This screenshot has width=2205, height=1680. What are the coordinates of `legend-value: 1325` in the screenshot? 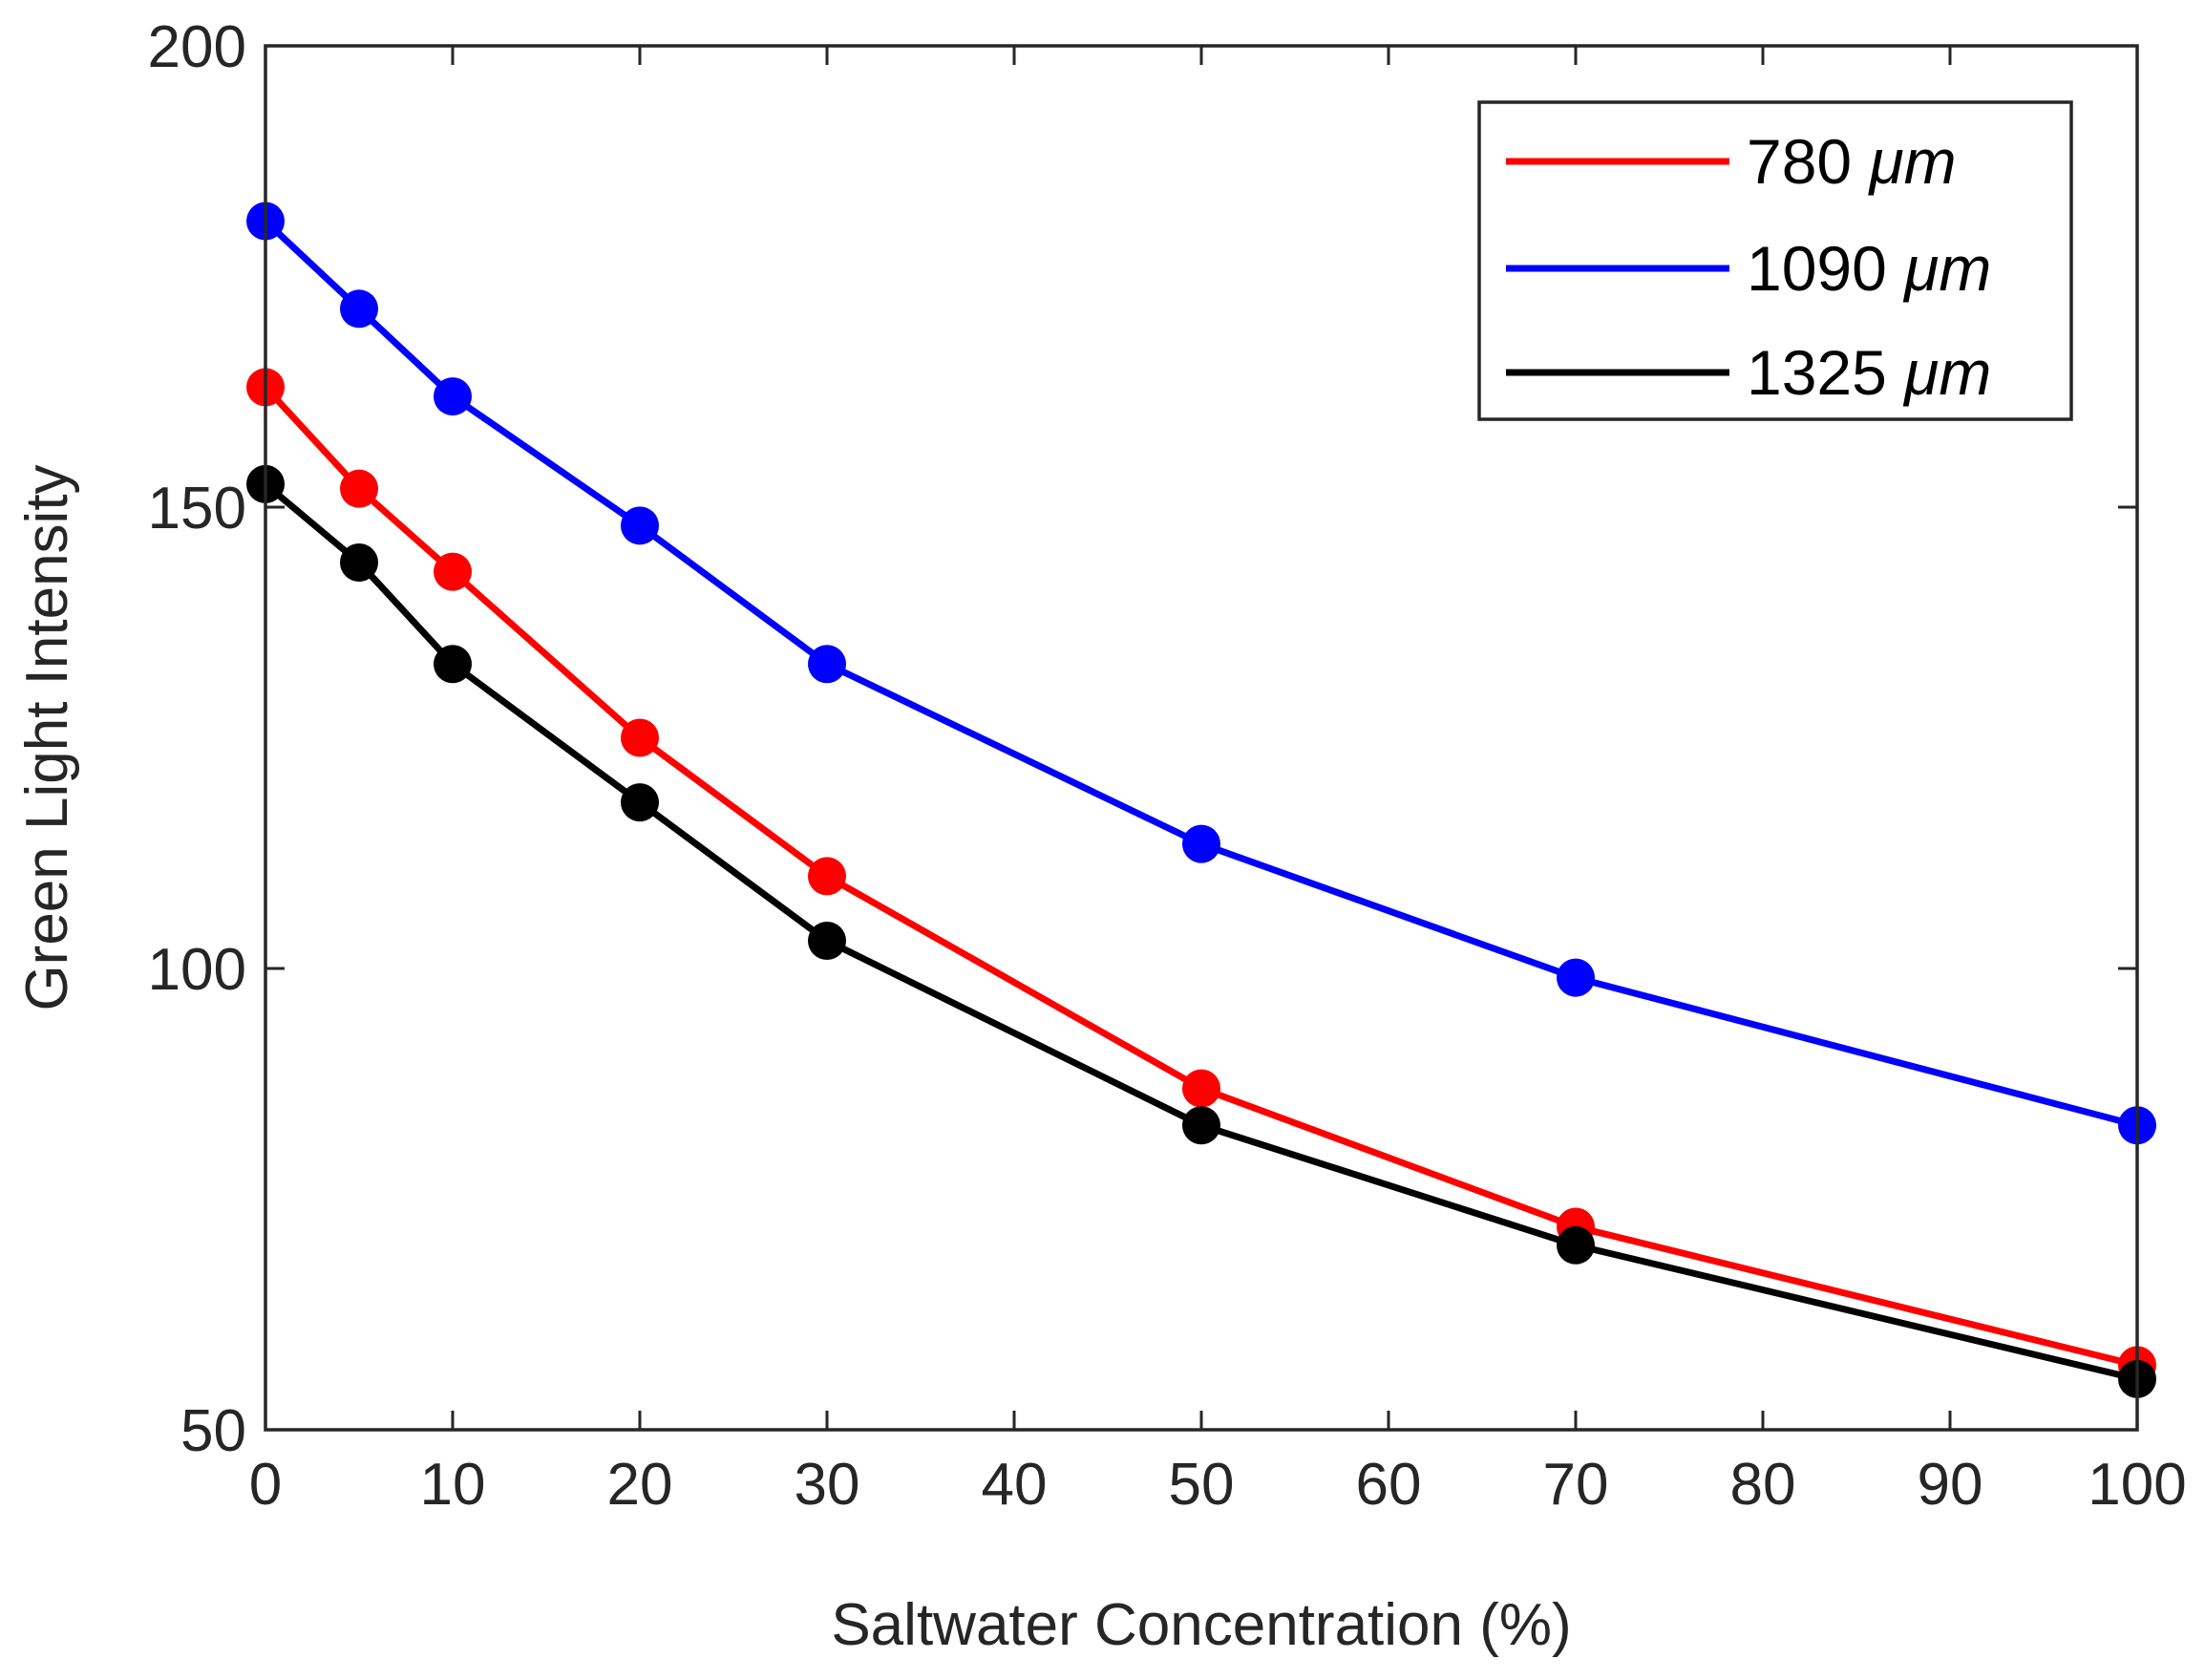 It's located at (1817, 373).